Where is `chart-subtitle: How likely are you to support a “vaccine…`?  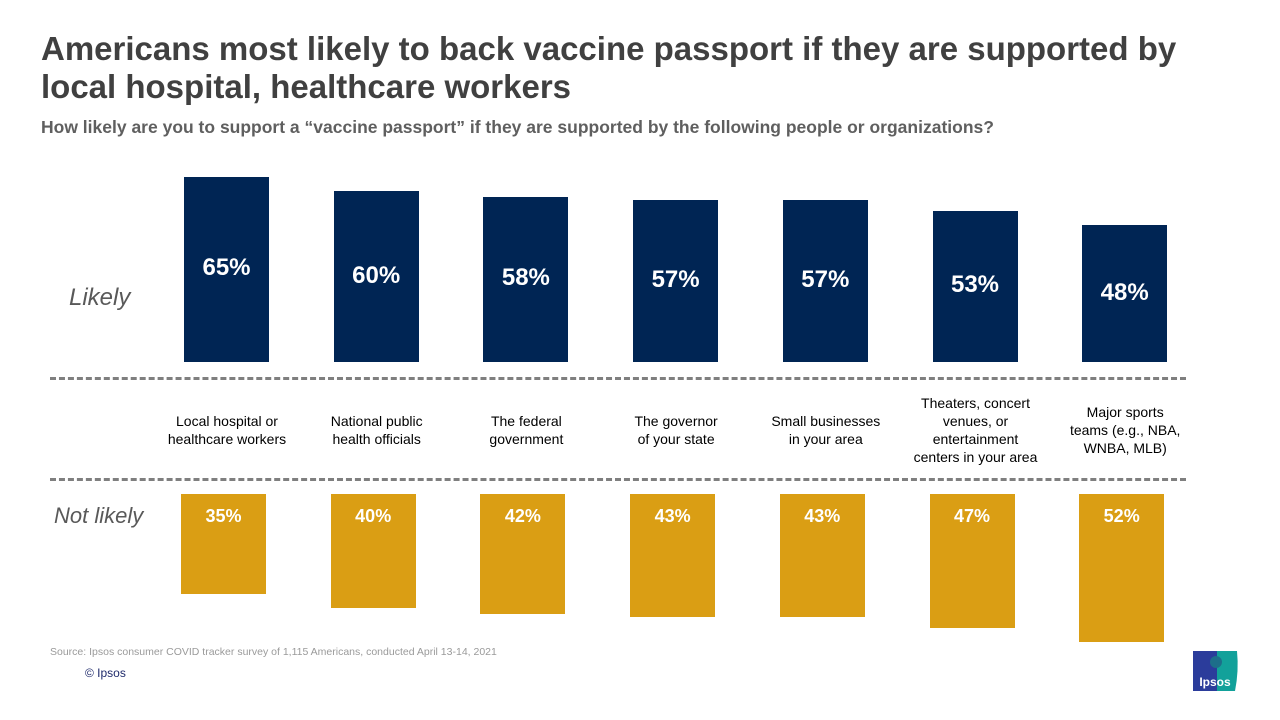
chart-subtitle: How likely are you to support a “vaccine… is located at coordinates (517, 127).